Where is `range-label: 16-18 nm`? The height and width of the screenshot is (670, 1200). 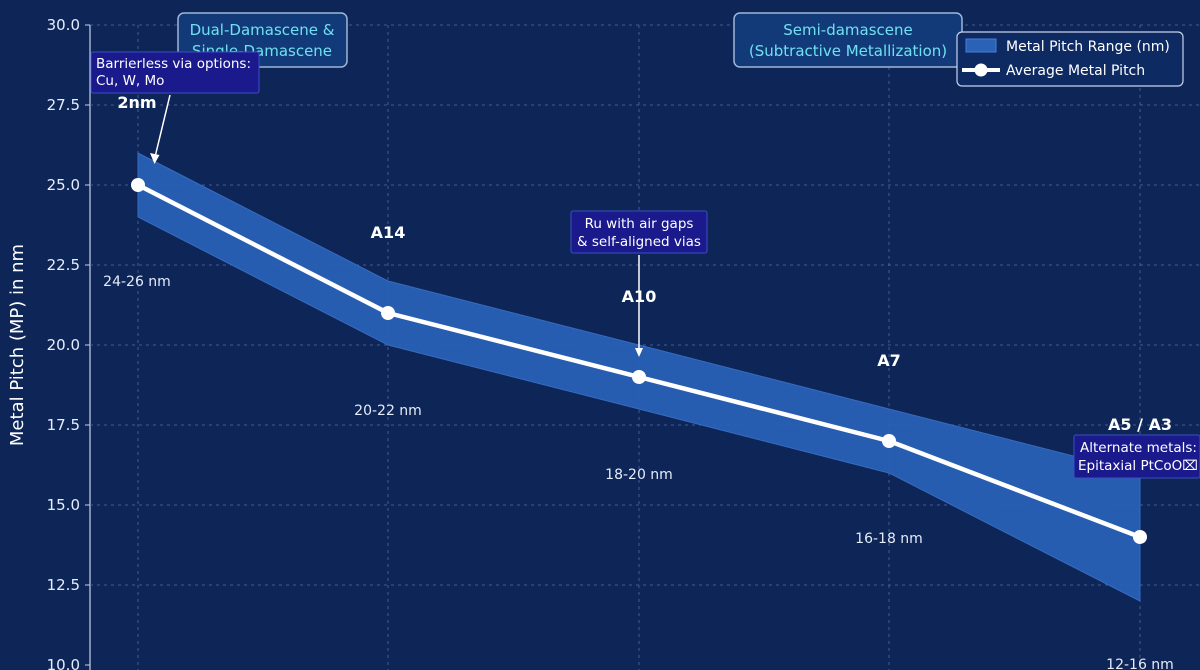 range-label: 16-18 nm is located at coordinates (889, 539).